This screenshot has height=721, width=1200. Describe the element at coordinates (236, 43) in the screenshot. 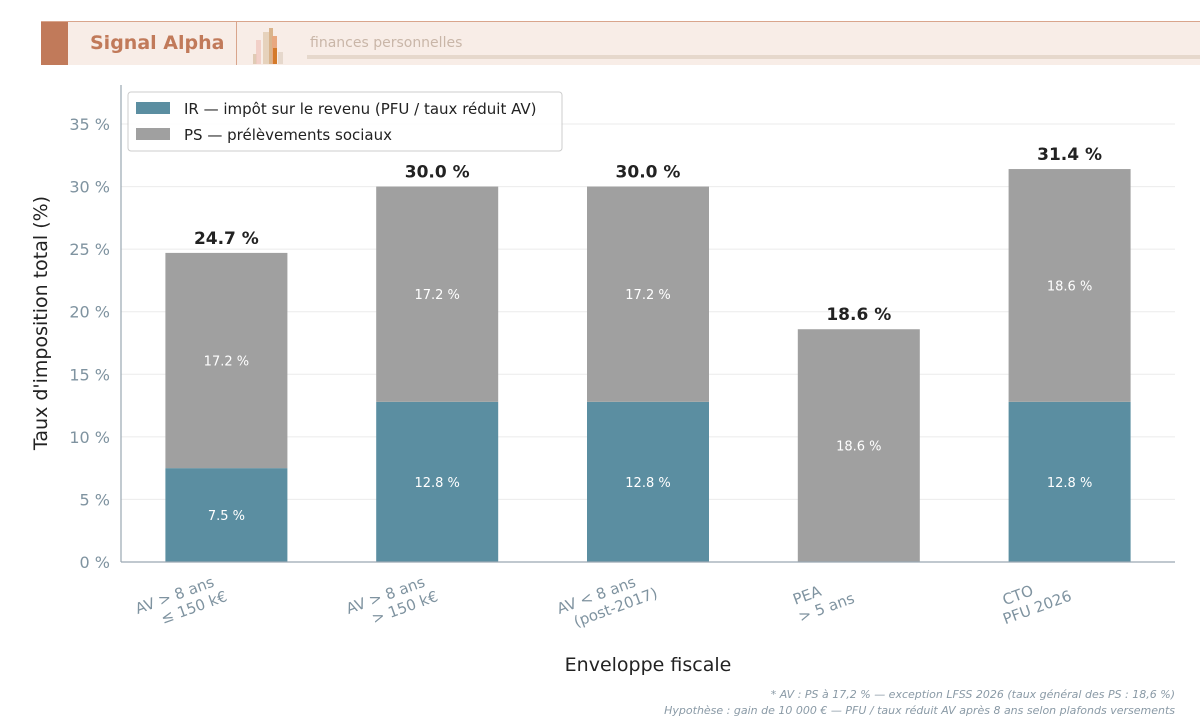

I see `header-divider` at that location.